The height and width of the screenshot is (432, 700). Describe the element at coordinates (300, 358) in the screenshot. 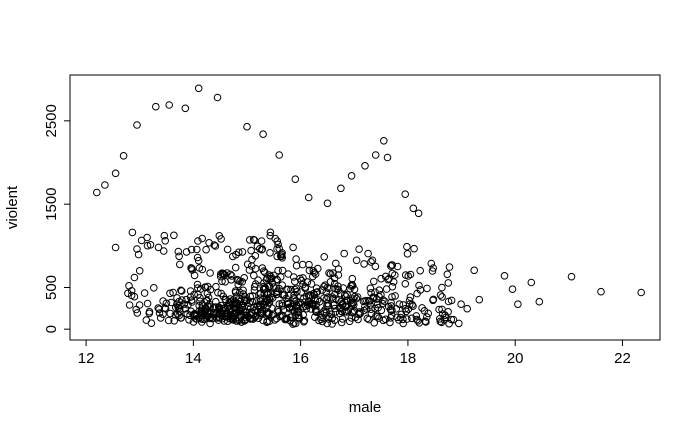

I see `x-tick-label: 16` at that location.